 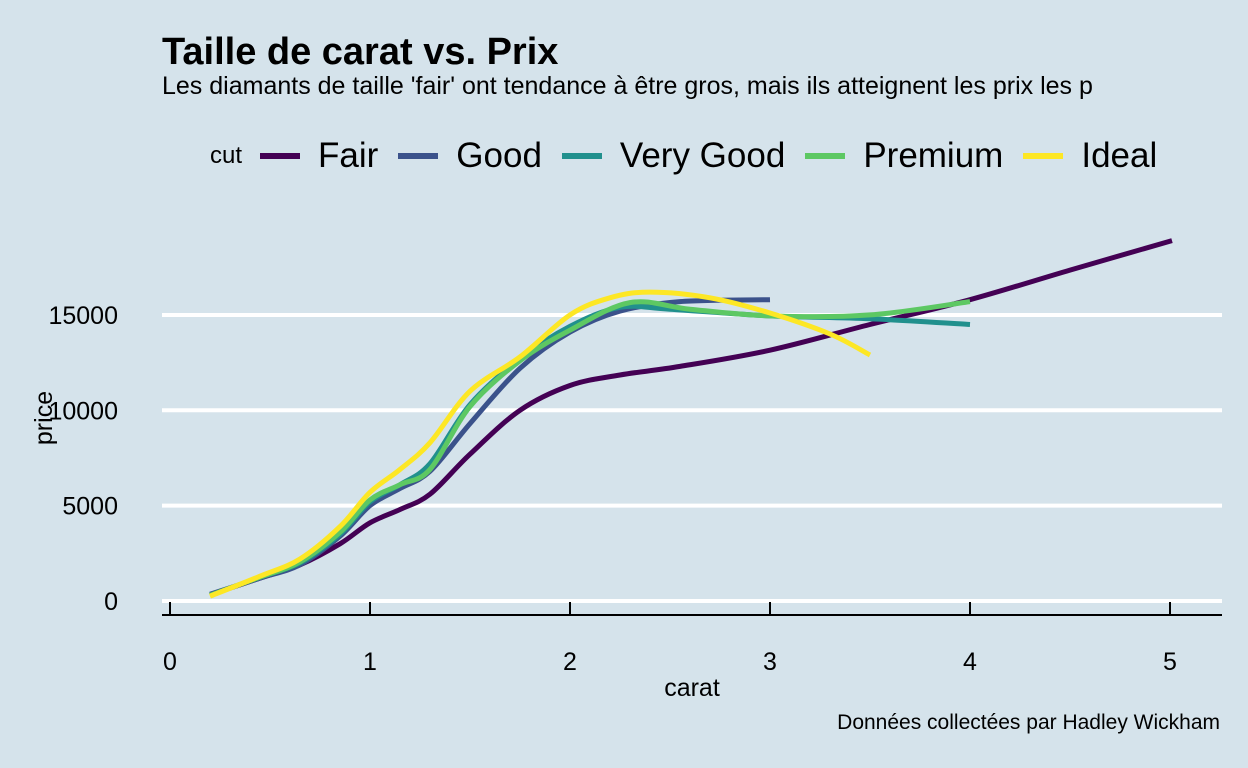 I want to click on legend-label: Good, so click(x=499, y=155).